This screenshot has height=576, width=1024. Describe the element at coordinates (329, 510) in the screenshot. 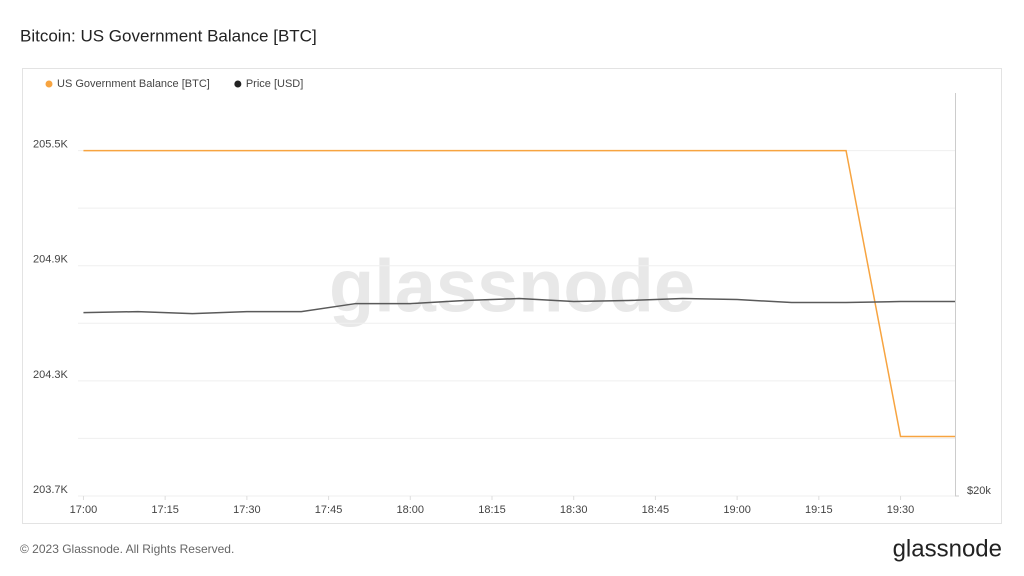

I see `x-tick-label: 17:45` at that location.